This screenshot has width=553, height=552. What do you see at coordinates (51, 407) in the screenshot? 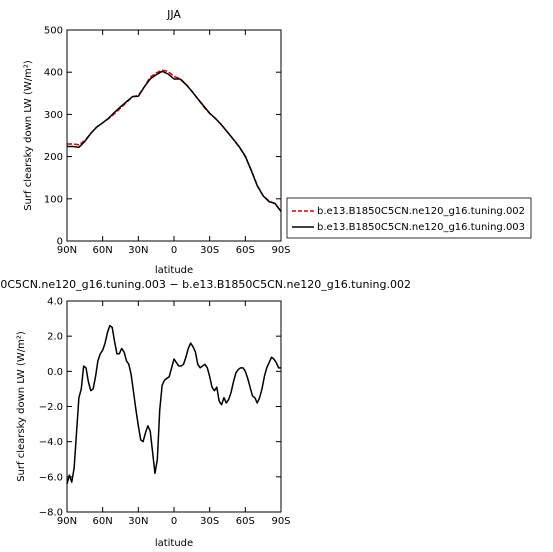
I see `y-tick-label: −2.0` at bounding box center [51, 407].